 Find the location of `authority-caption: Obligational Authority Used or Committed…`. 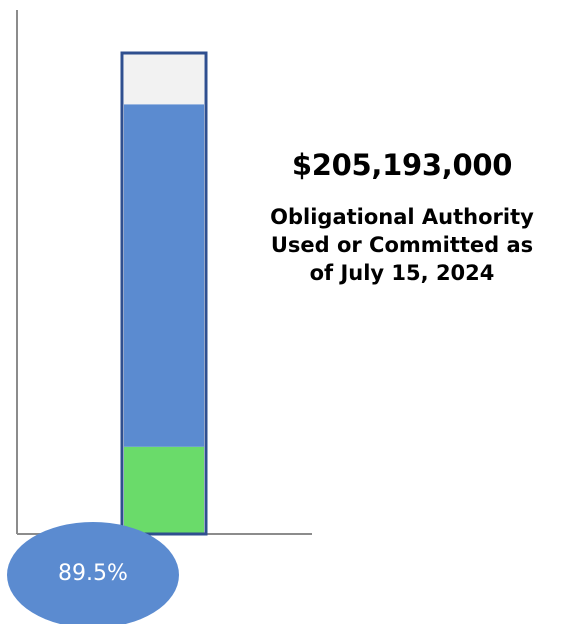

authority-caption: Obligational Authority Used or Committed… is located at coordinates (402, 245).